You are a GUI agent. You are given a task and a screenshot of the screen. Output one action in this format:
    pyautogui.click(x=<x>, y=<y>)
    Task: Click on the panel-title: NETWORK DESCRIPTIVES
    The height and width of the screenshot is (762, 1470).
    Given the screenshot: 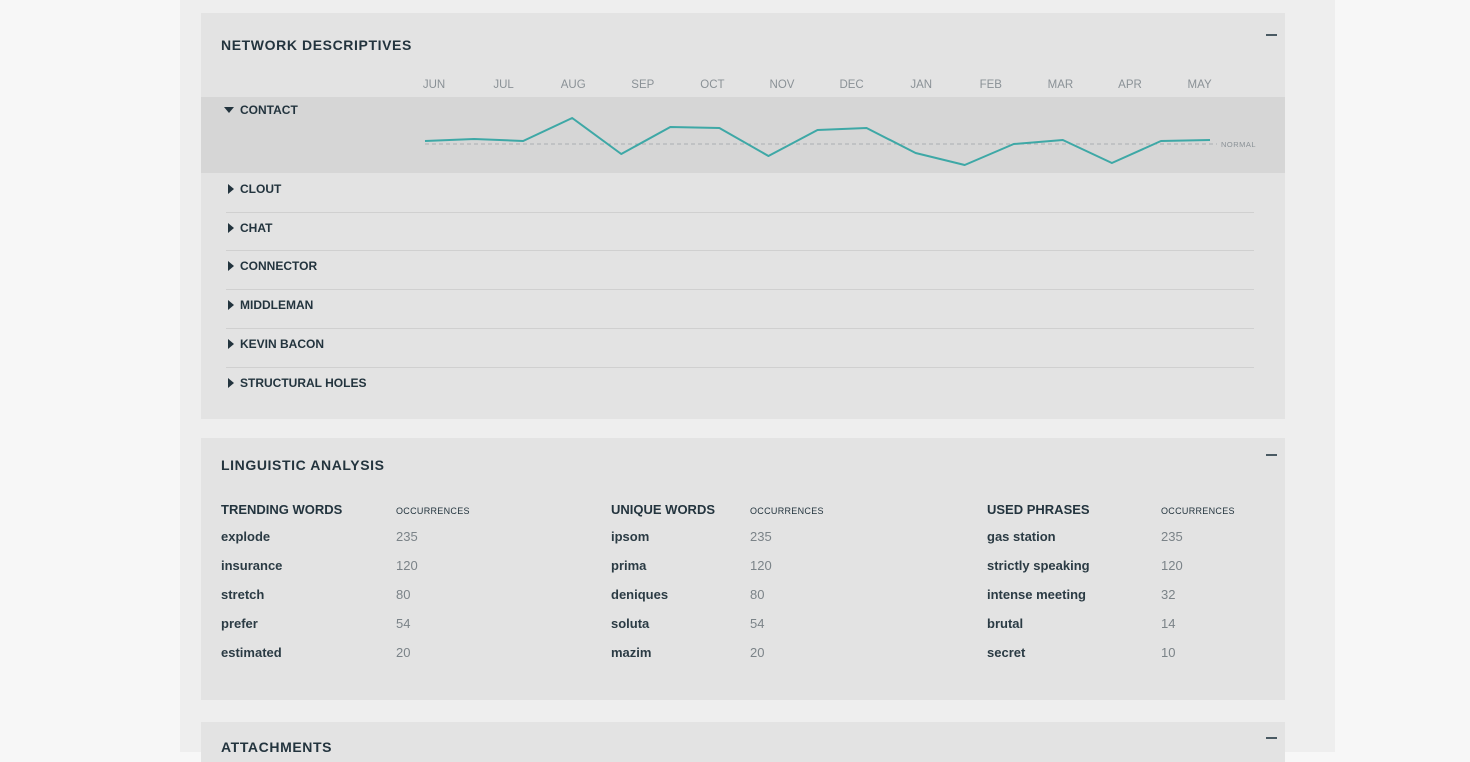 What is the action you would take?
    pyautogui.click(x=316, y=45)
    